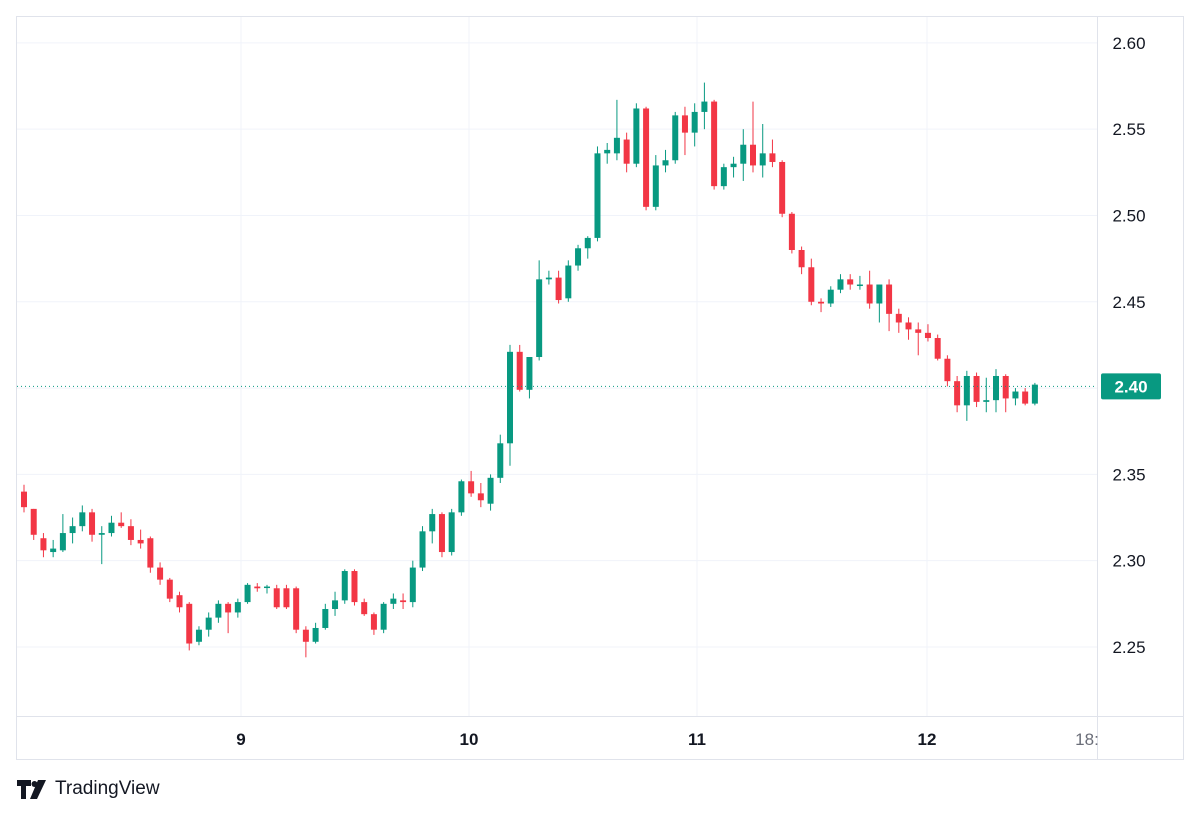  What do you see at coordinates (927, 739) in the screenshot?
I see `time-axis-label: 12` at bounding box center [927, 739].